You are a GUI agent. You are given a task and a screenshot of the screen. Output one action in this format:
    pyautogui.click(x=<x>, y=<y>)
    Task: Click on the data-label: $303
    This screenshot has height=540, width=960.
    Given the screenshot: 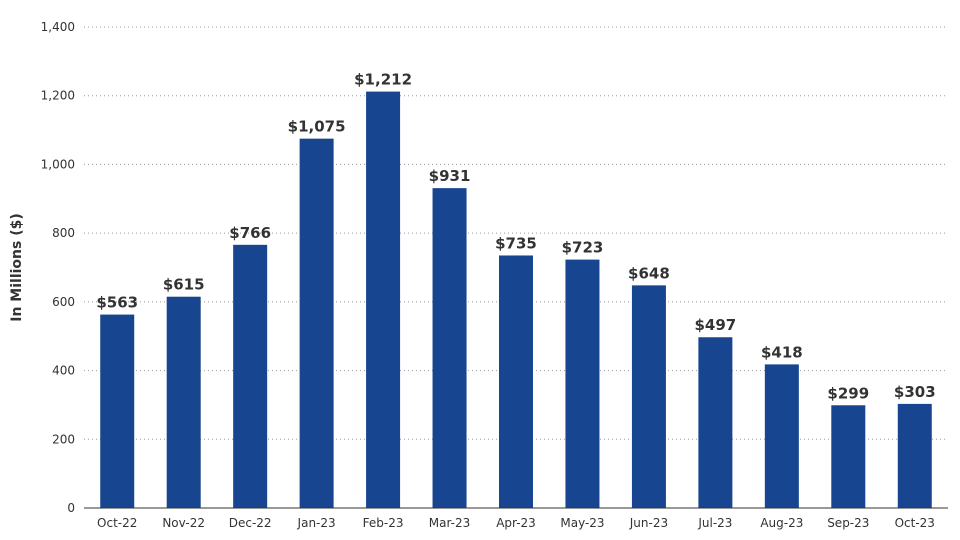 What is the action you would take?
    pyautogui.click(x=915, y=392)
    